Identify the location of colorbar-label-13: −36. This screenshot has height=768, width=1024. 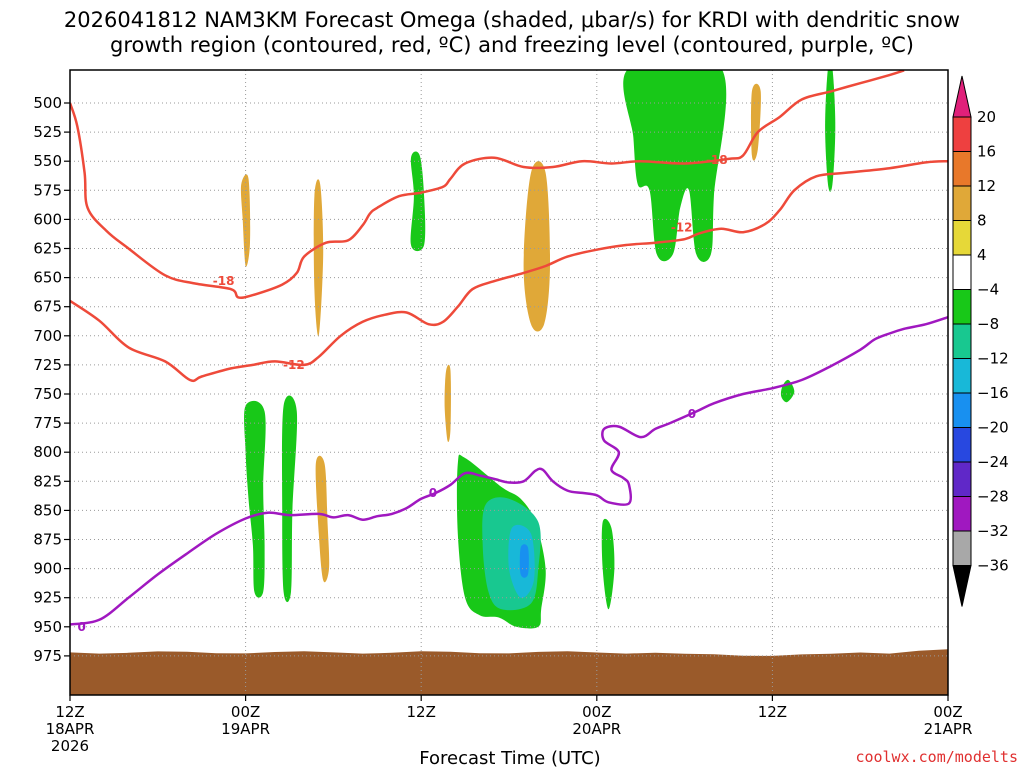
(993, 566).